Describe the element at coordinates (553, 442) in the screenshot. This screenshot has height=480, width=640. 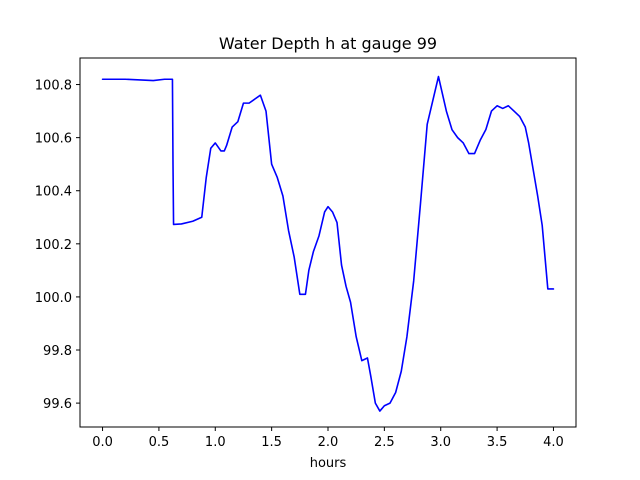
I see `x-tick-label: 4.0` at that location.